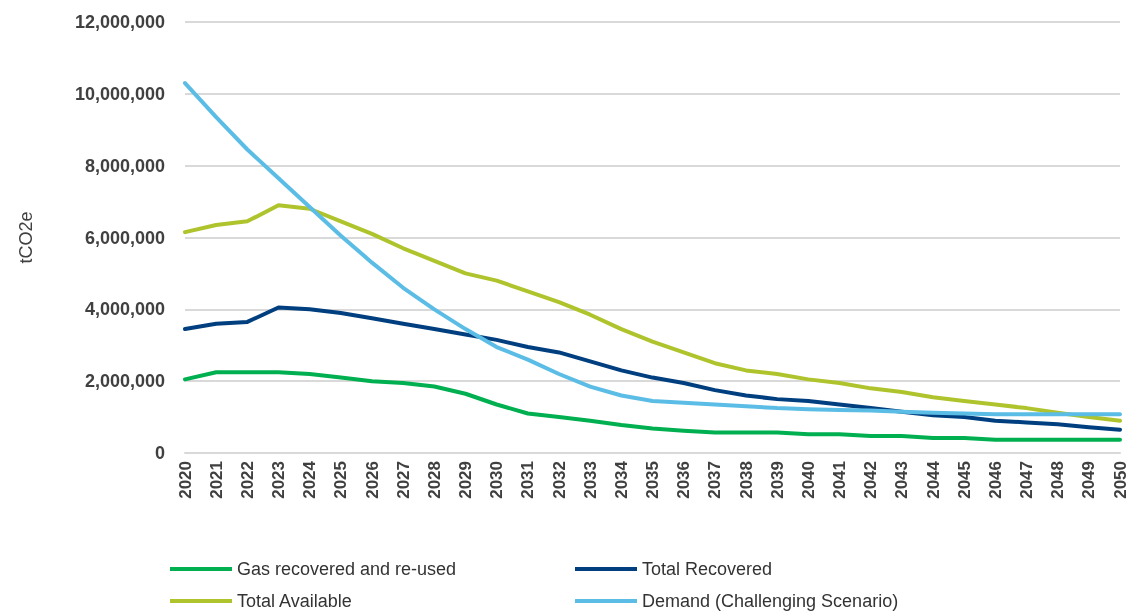  What do you see at coordinates (119, 22) in the screenshot?
I see `y-tick-label: 12,000,000` at bounding box center [119, 22].